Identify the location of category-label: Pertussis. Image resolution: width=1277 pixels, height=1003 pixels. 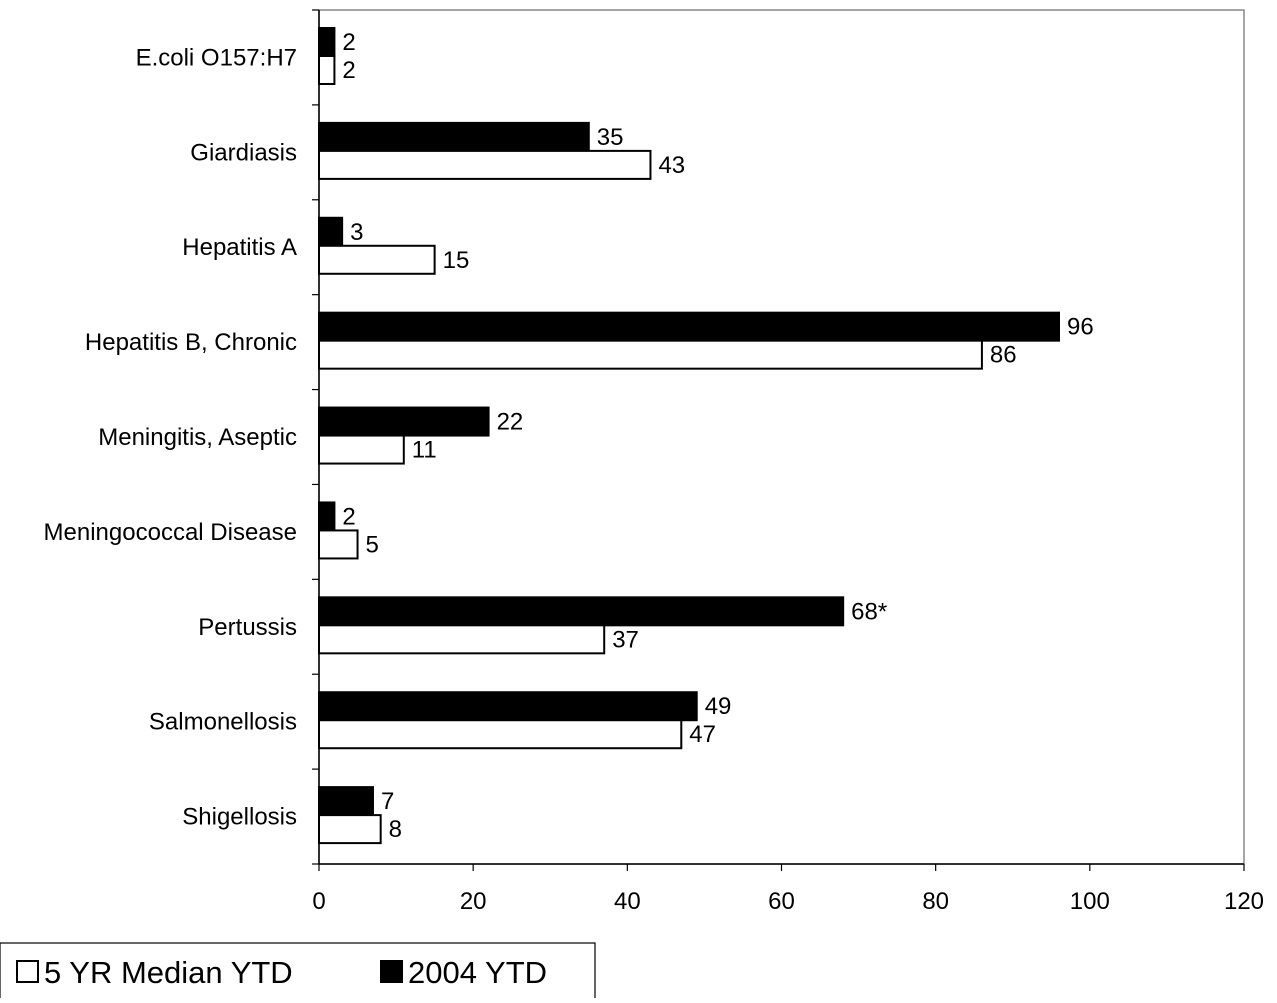
(247, 627).